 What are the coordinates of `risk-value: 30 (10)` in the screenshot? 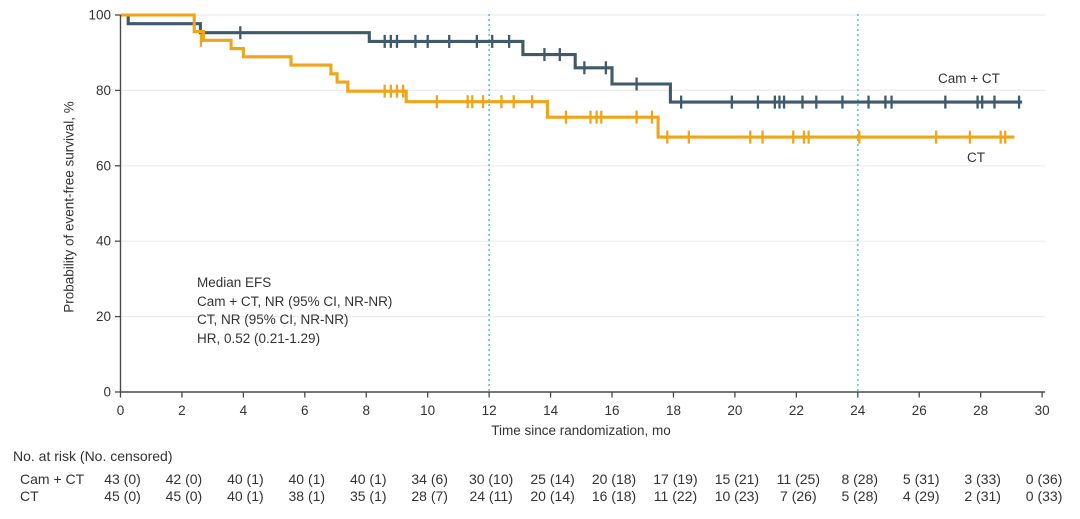 It's located at (491, 479).